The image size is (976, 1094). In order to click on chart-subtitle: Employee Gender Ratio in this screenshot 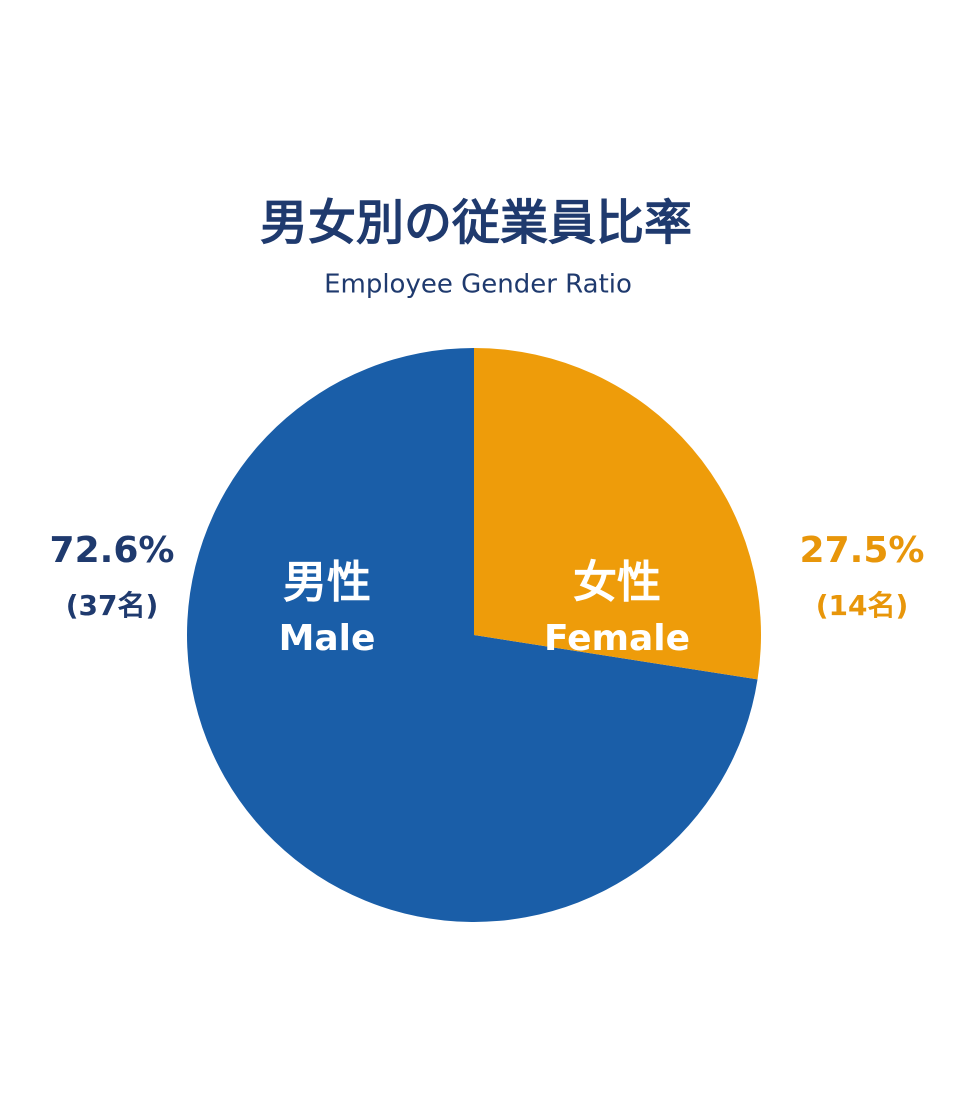, I will do `click(478, 285)`.